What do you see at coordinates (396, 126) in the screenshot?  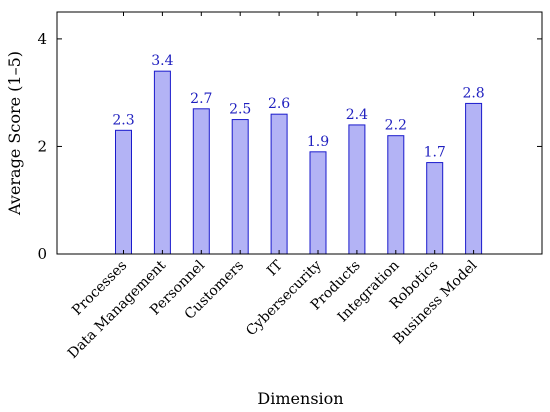 I see `data-label: 2.2` at bounding box center [396, 126].